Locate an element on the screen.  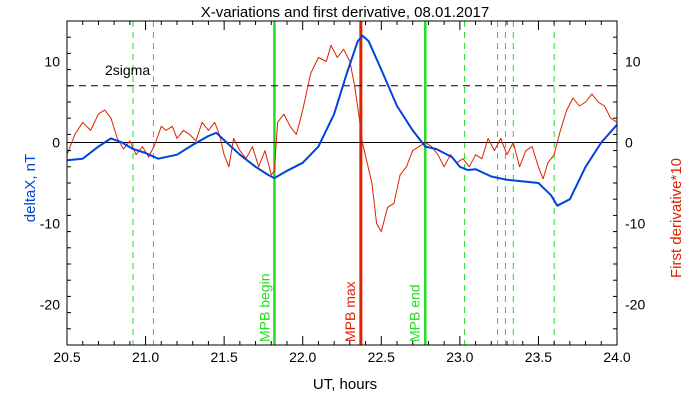
x-tick-label: 20.5 is located at coordinates (66, 357).